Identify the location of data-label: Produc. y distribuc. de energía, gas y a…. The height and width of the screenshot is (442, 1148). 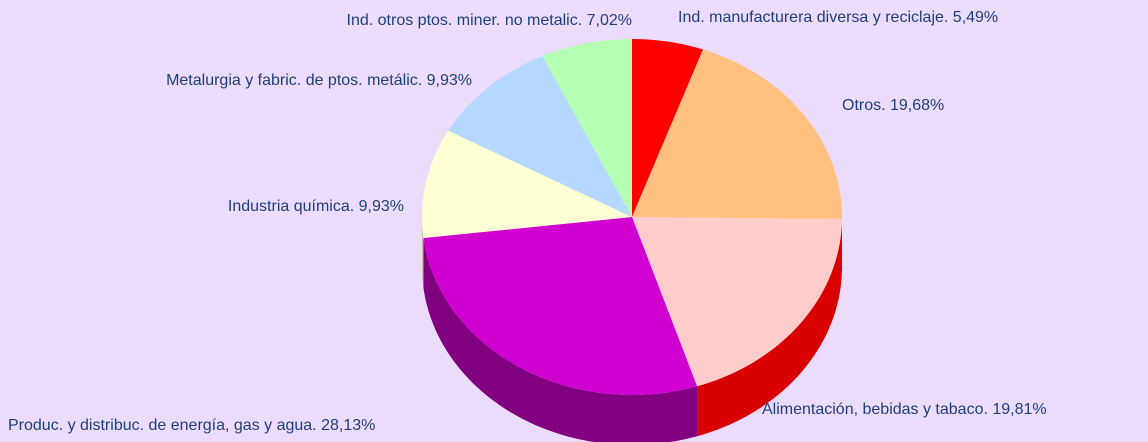
(191, 425).